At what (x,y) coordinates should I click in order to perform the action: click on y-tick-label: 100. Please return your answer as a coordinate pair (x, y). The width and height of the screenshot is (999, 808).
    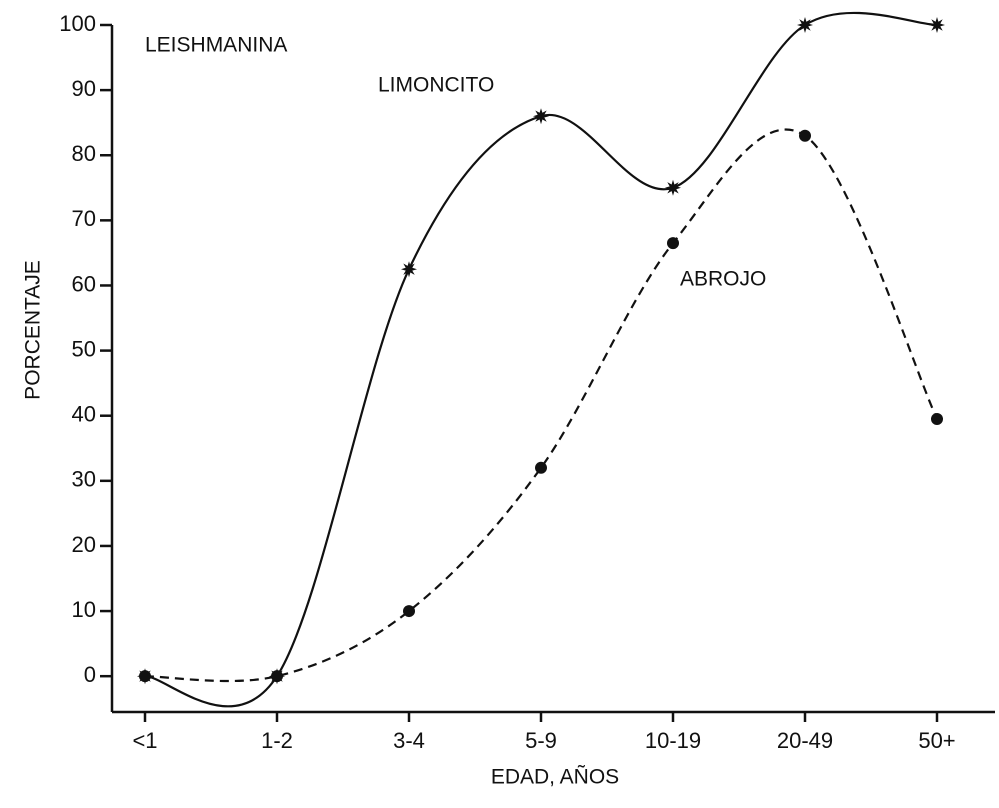
    Looking at the image, I should click on (77, 23).